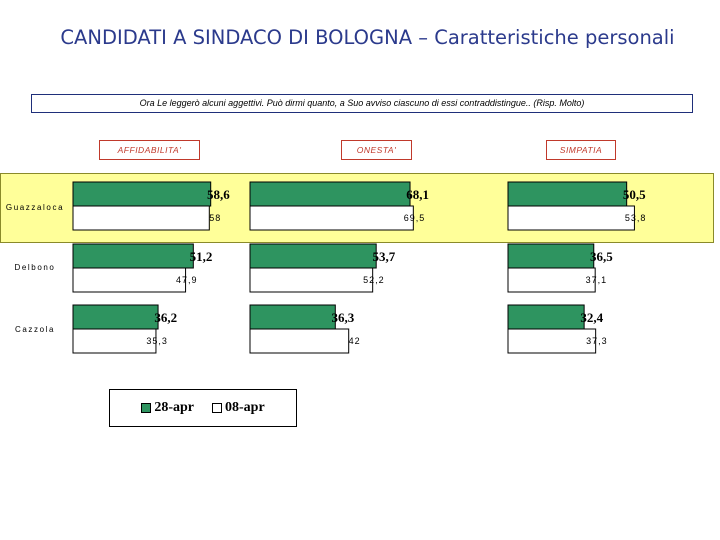 The height and width of the screenshot is (540, 720). Describe the element at coordinates (217, 408) in the screenshot. I see `legend-swatch-08apr` at that location.